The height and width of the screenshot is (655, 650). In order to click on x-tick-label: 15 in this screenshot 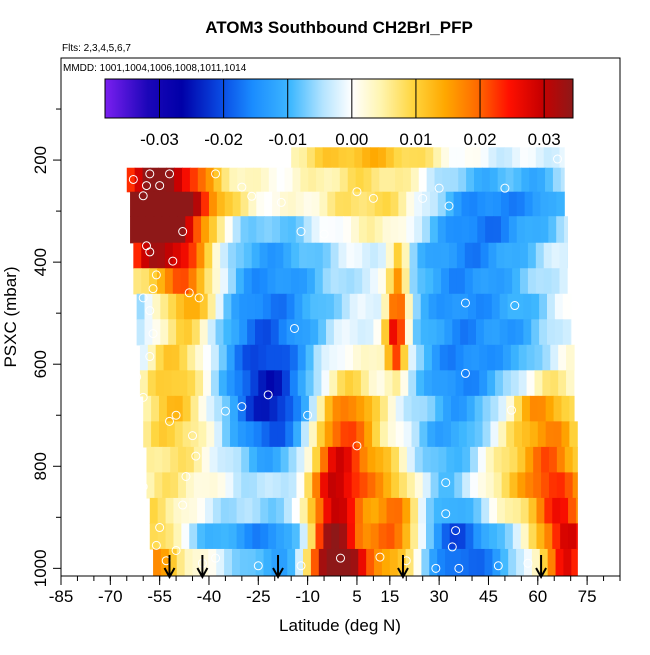, I will do `click(389, 596)`.